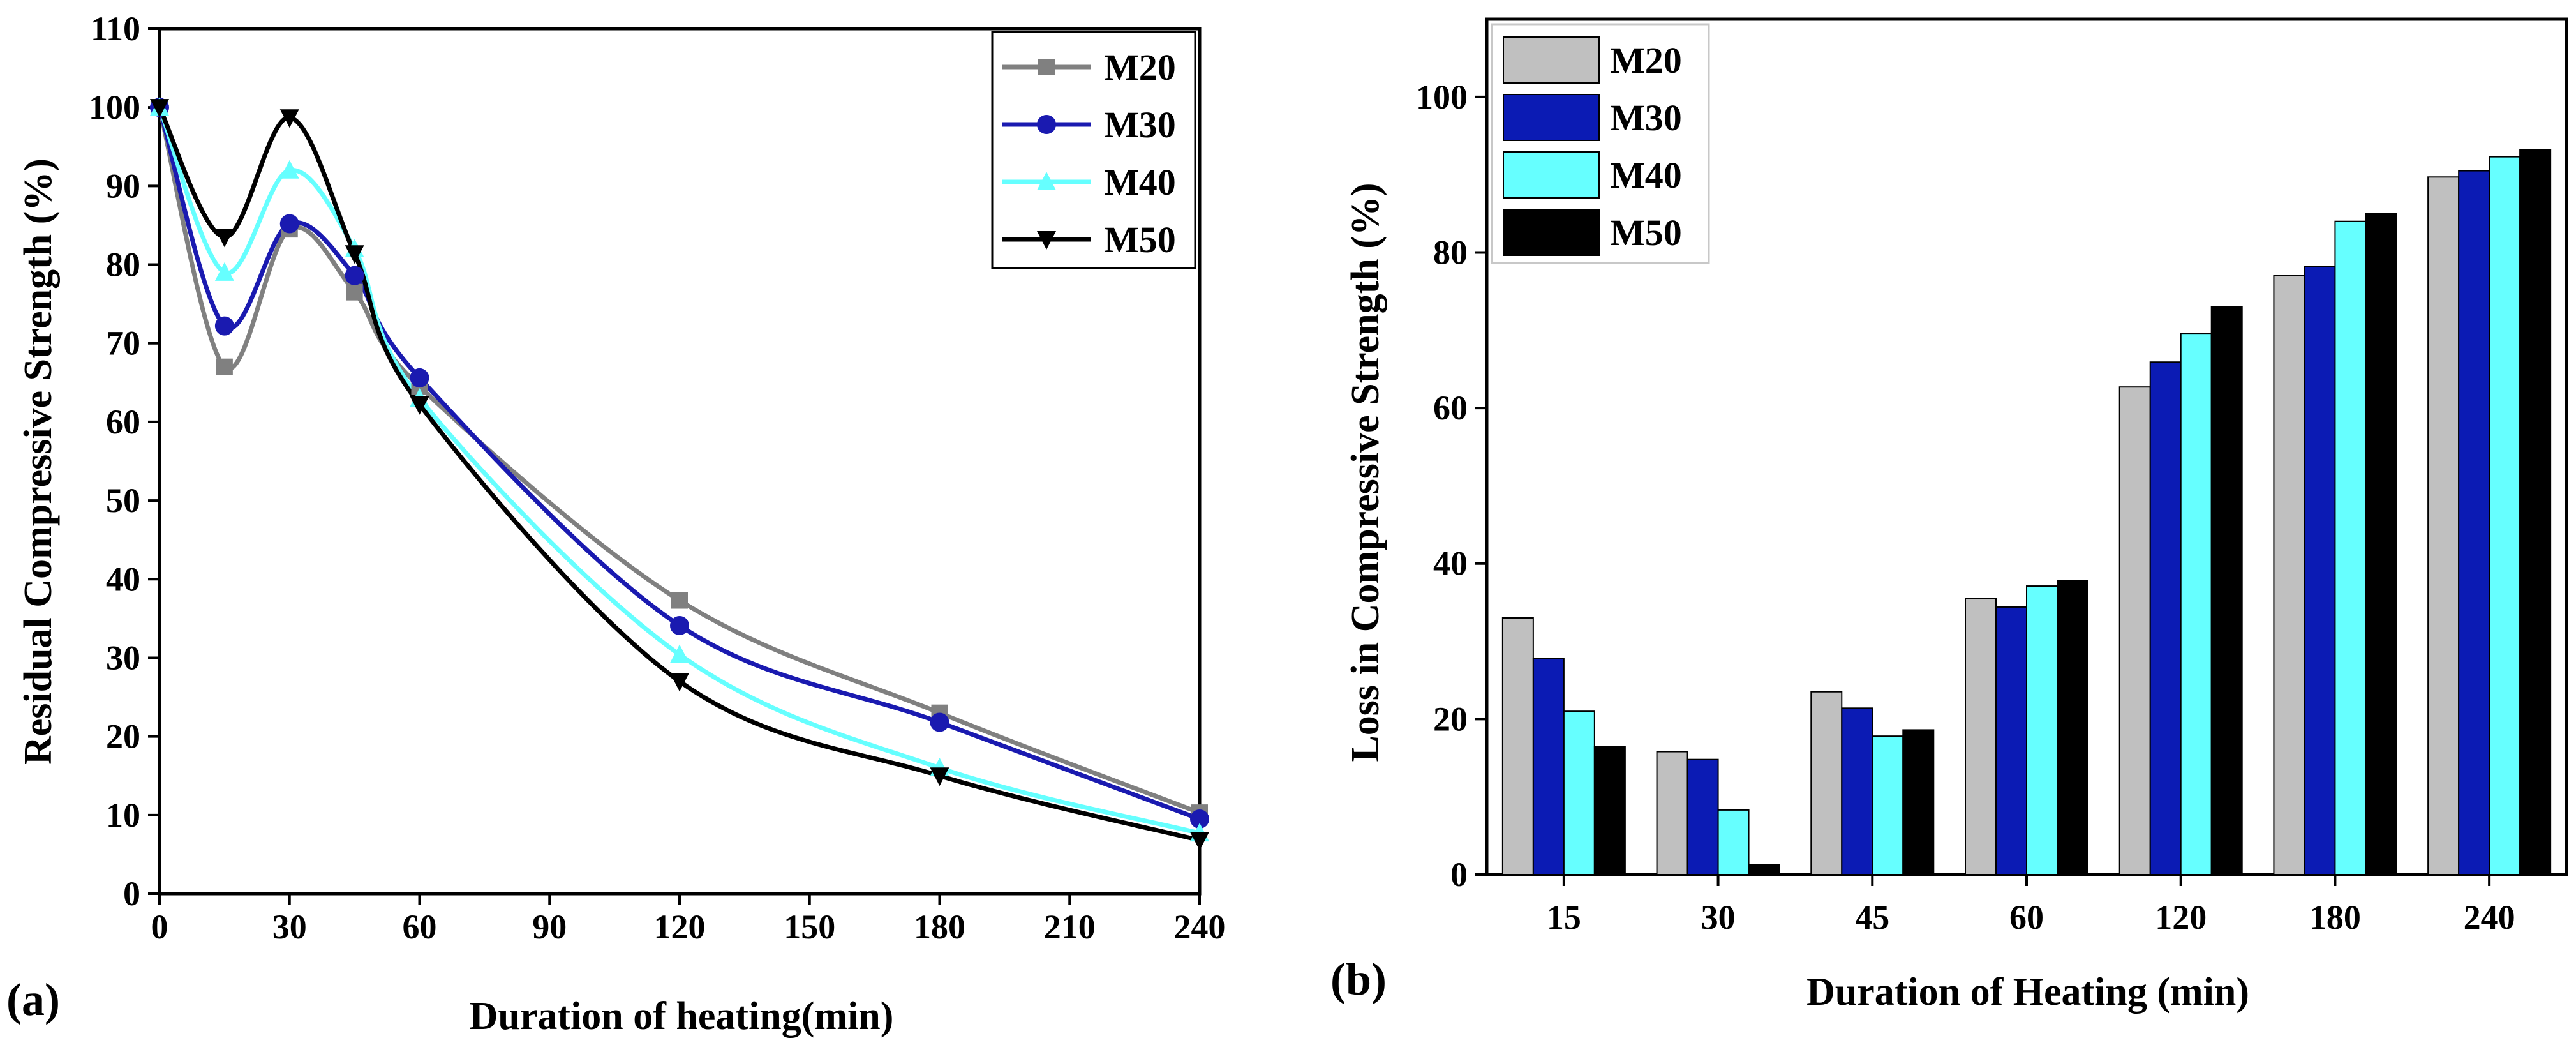 Image resolution: width=2576 pixels, height=1045 pixels. I want to click on panel-a-x-tick-label: 150, so click(809, 927).